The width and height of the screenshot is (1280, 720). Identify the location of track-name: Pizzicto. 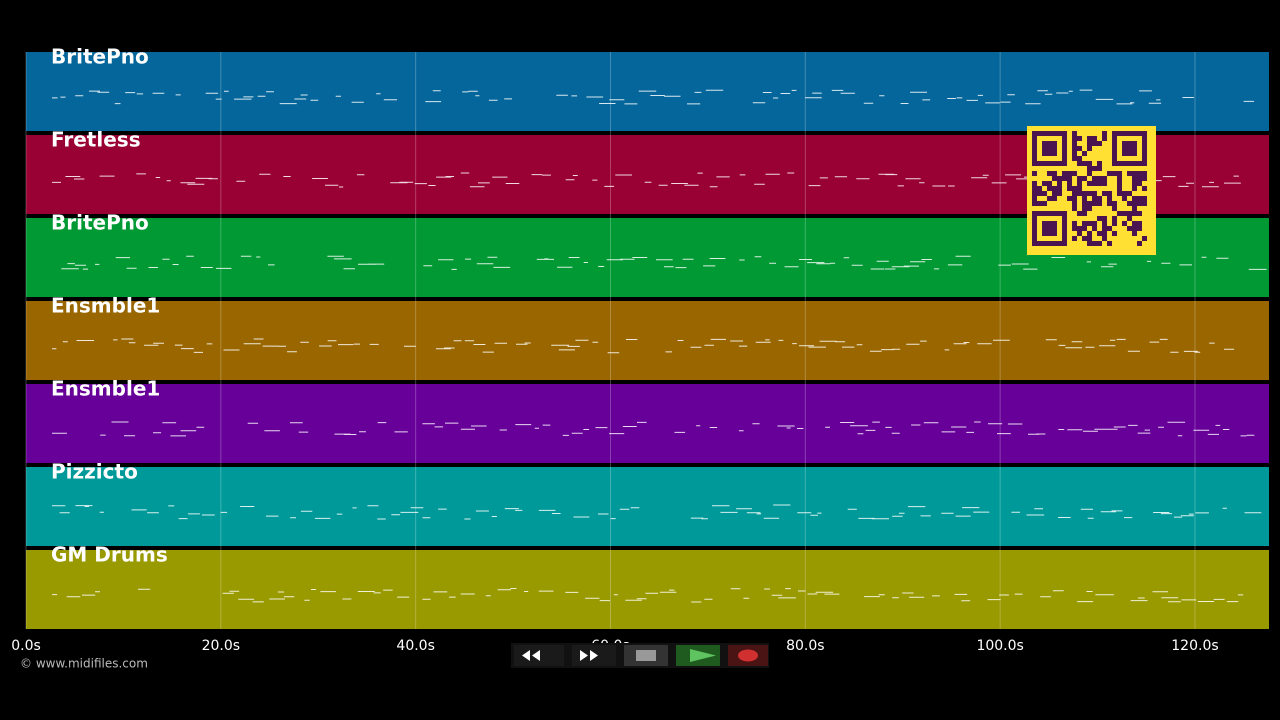
(94, 472).